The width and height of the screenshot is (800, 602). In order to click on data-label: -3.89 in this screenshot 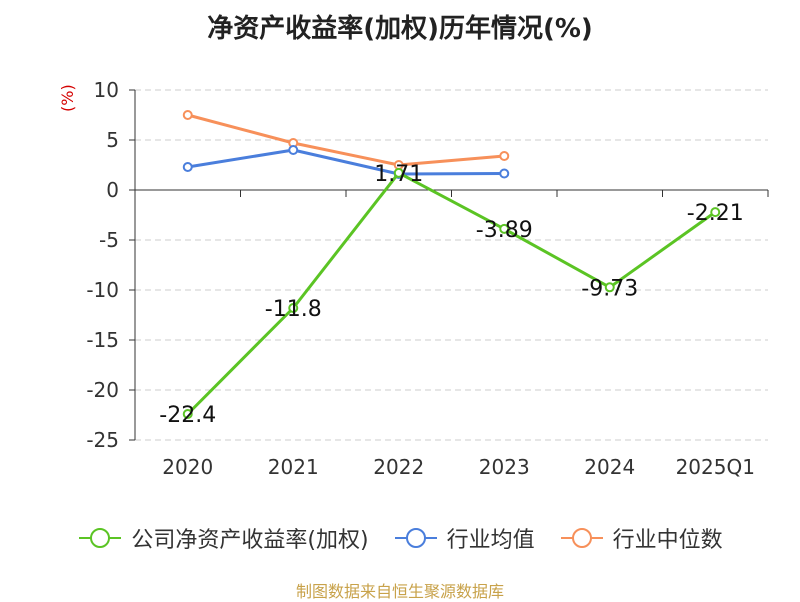, I will do `click(504, 230)`.